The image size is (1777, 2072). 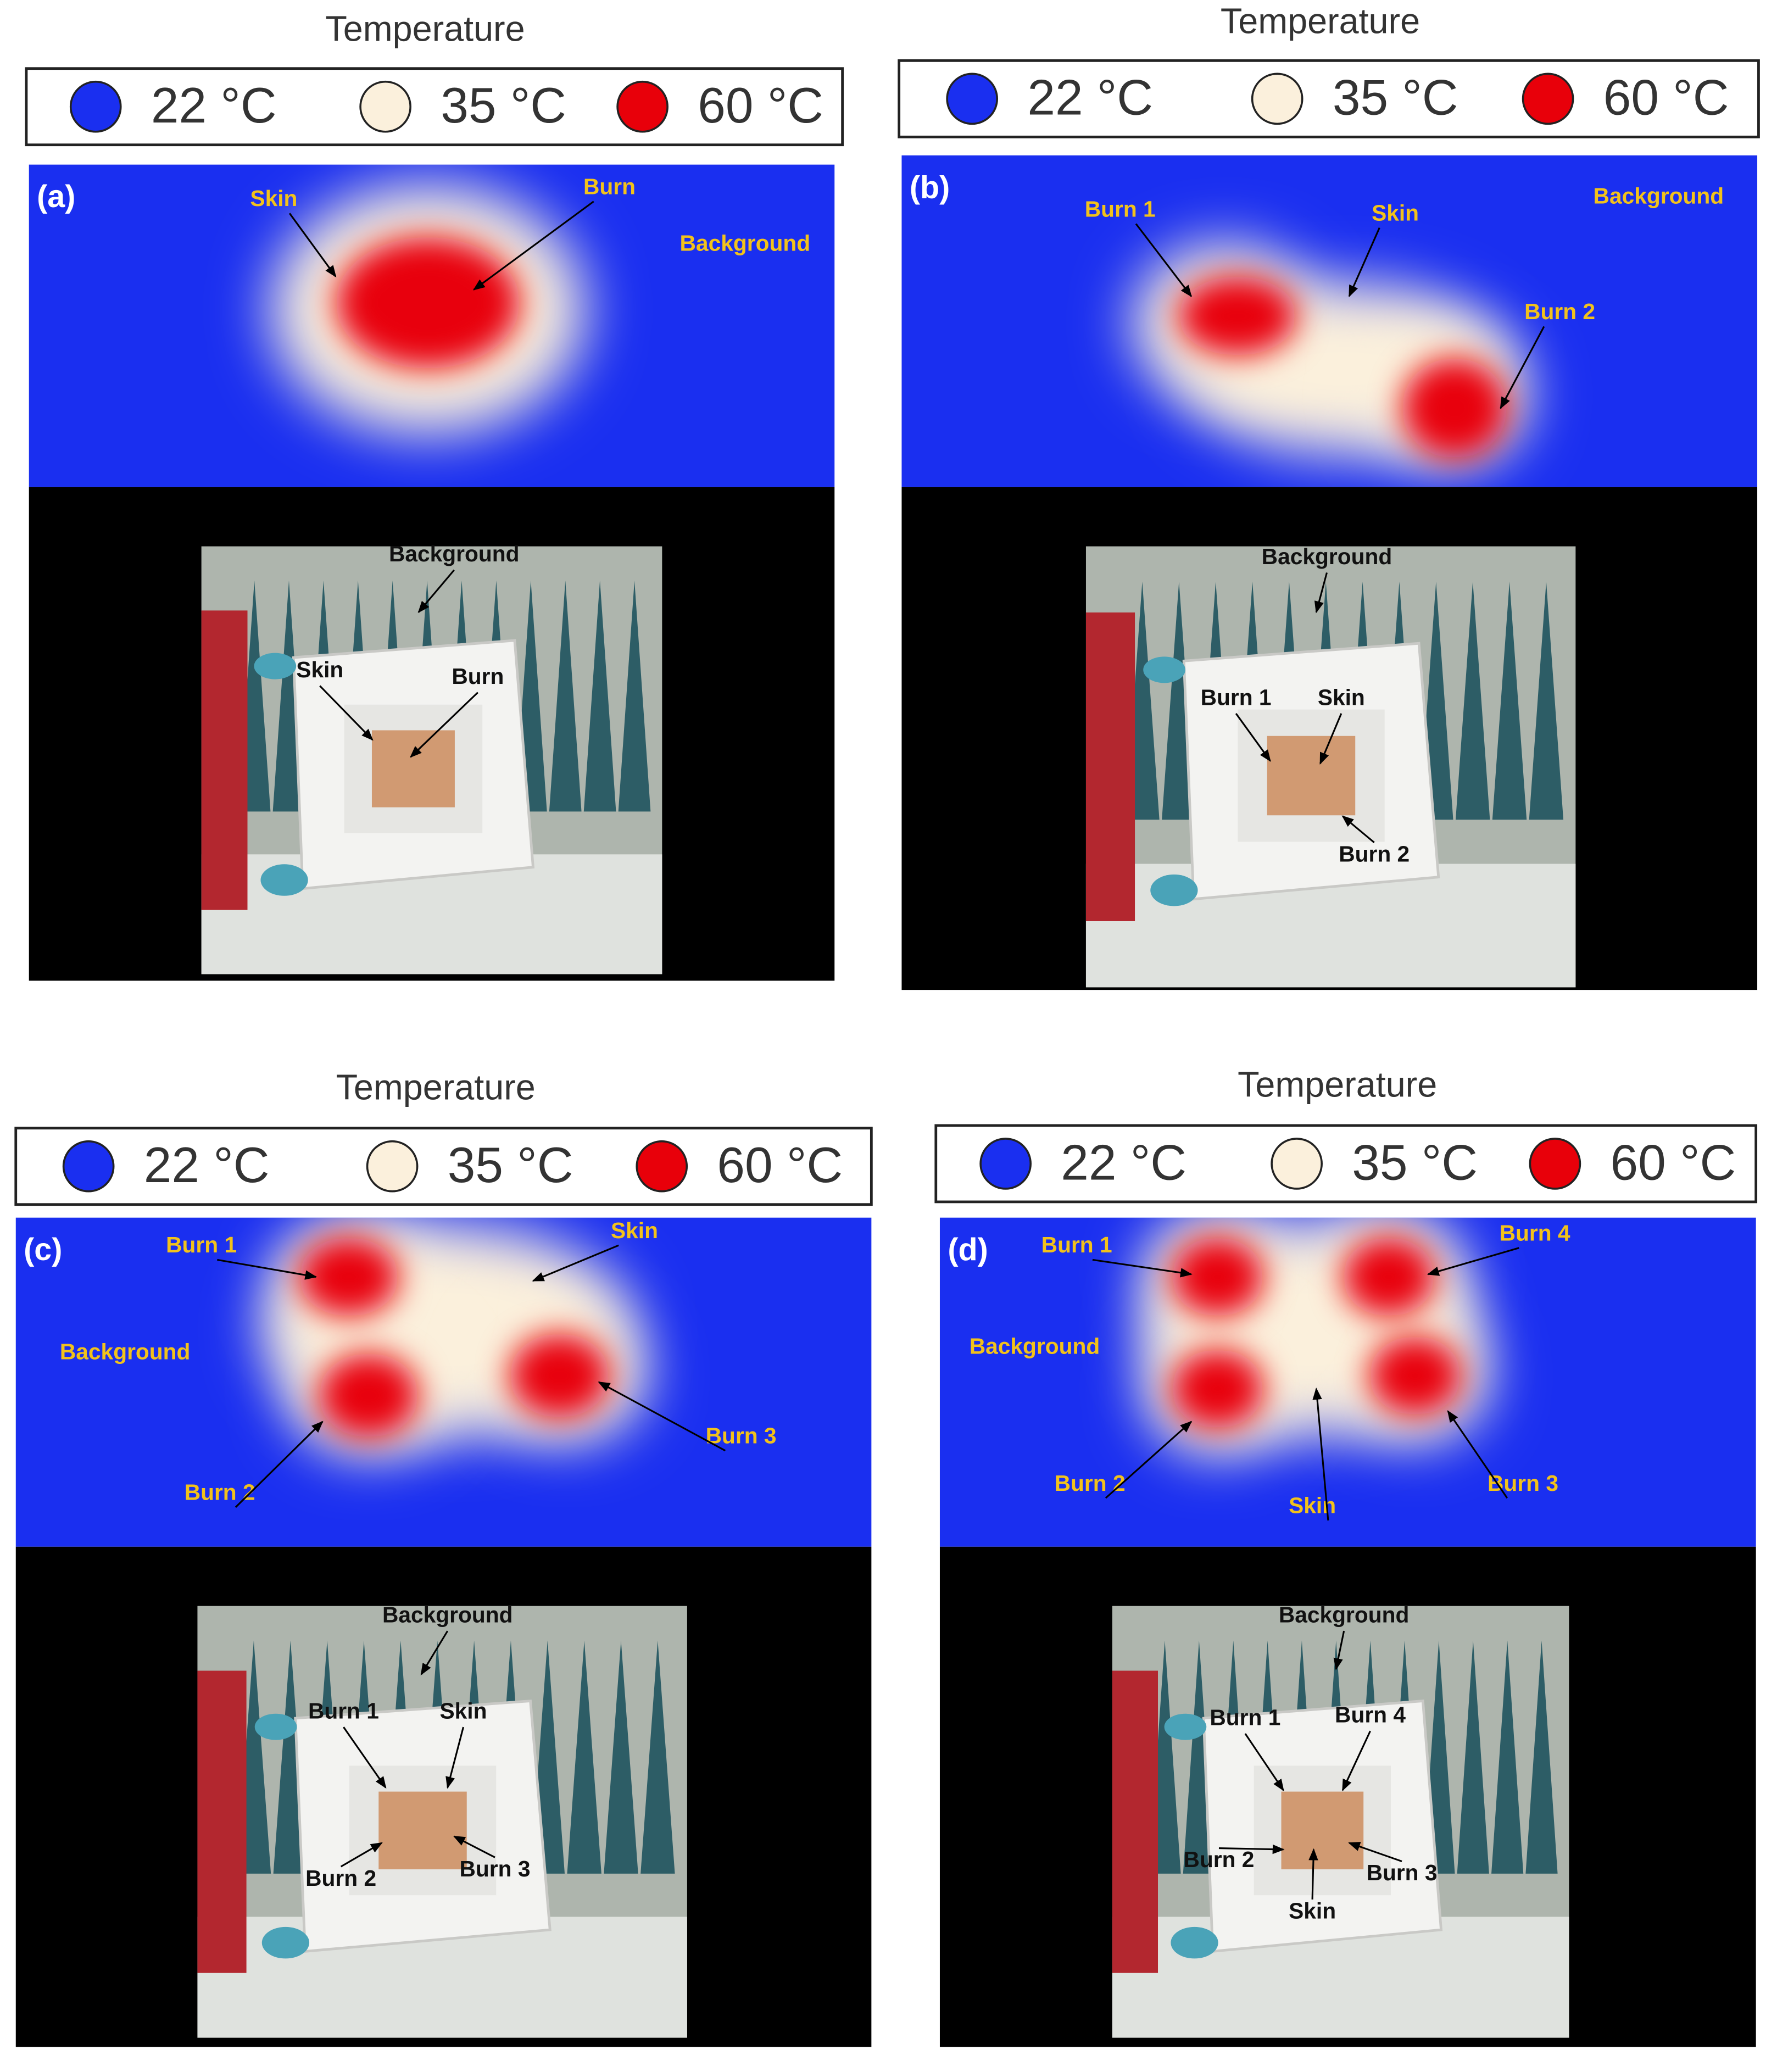 What do you see at coordinates (968, 1249) in the screenshot?
I see `panel-label: (d)` at bounding box center [968, 1249].